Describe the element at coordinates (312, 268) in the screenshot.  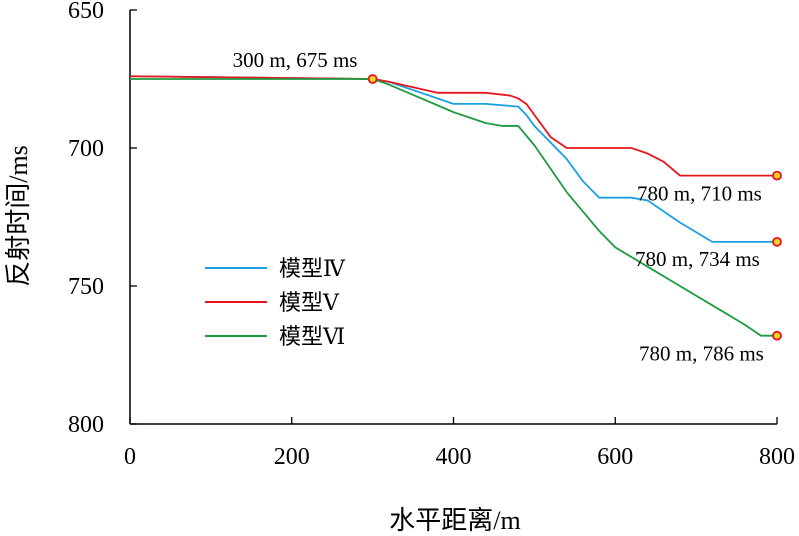
I see `legend-label: 模型Ⅳ` at that location.